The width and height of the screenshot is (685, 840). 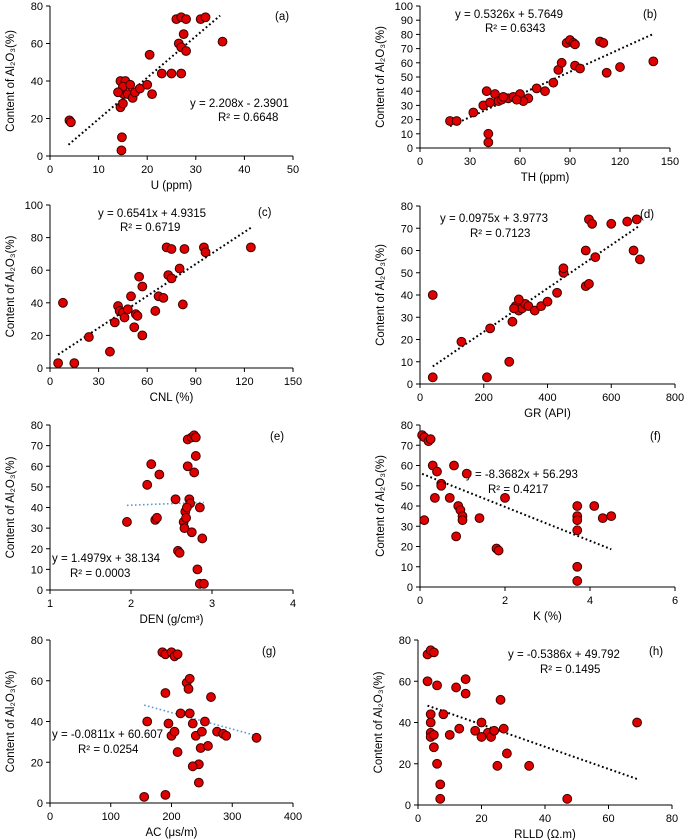 What do you see at coordinates (407, 50) in the screenshot?
I see `y-tick-label: 70` at bounding box center [407, 50].